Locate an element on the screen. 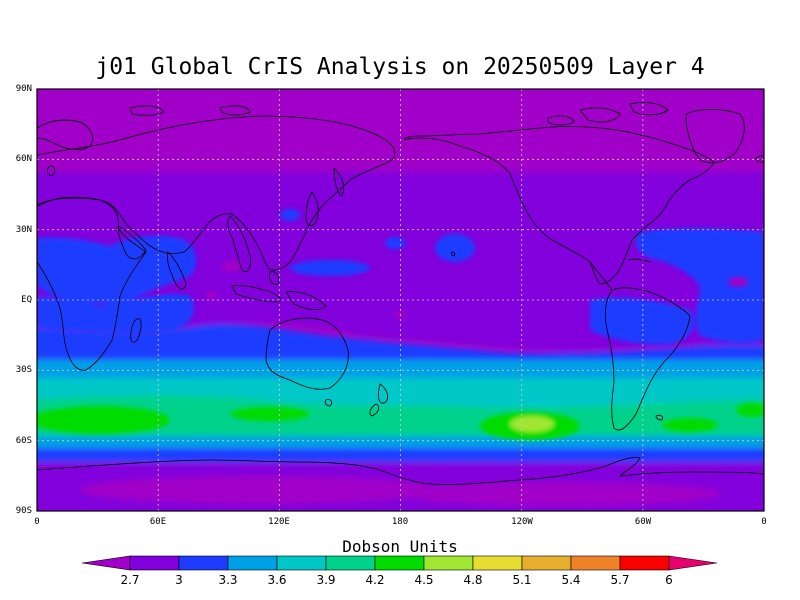  colorbar-level-label: 3 is located at coordinates (179, 580).